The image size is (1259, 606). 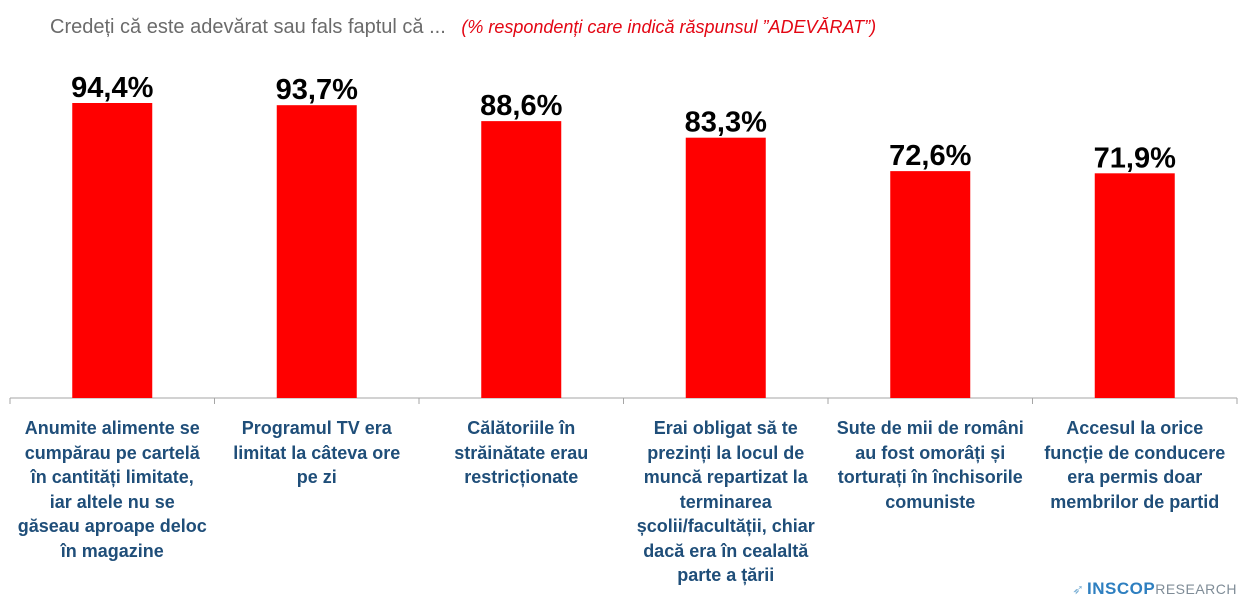 What do you see at coordinates (726, 123) in the screenshot?
I see `data-label: 83,3%` at bounding box center [726, 123].